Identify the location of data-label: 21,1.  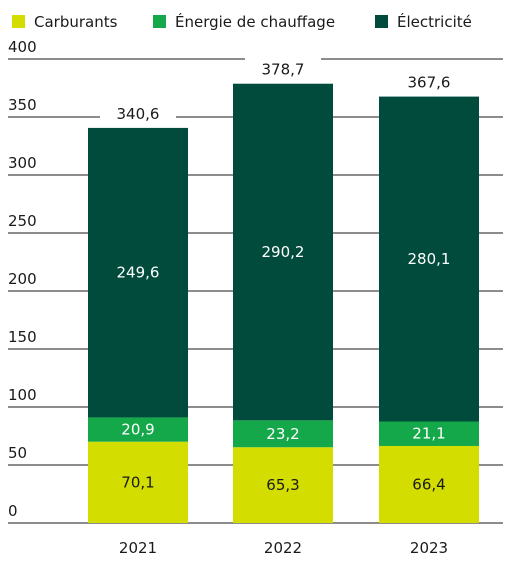
(428, 434).